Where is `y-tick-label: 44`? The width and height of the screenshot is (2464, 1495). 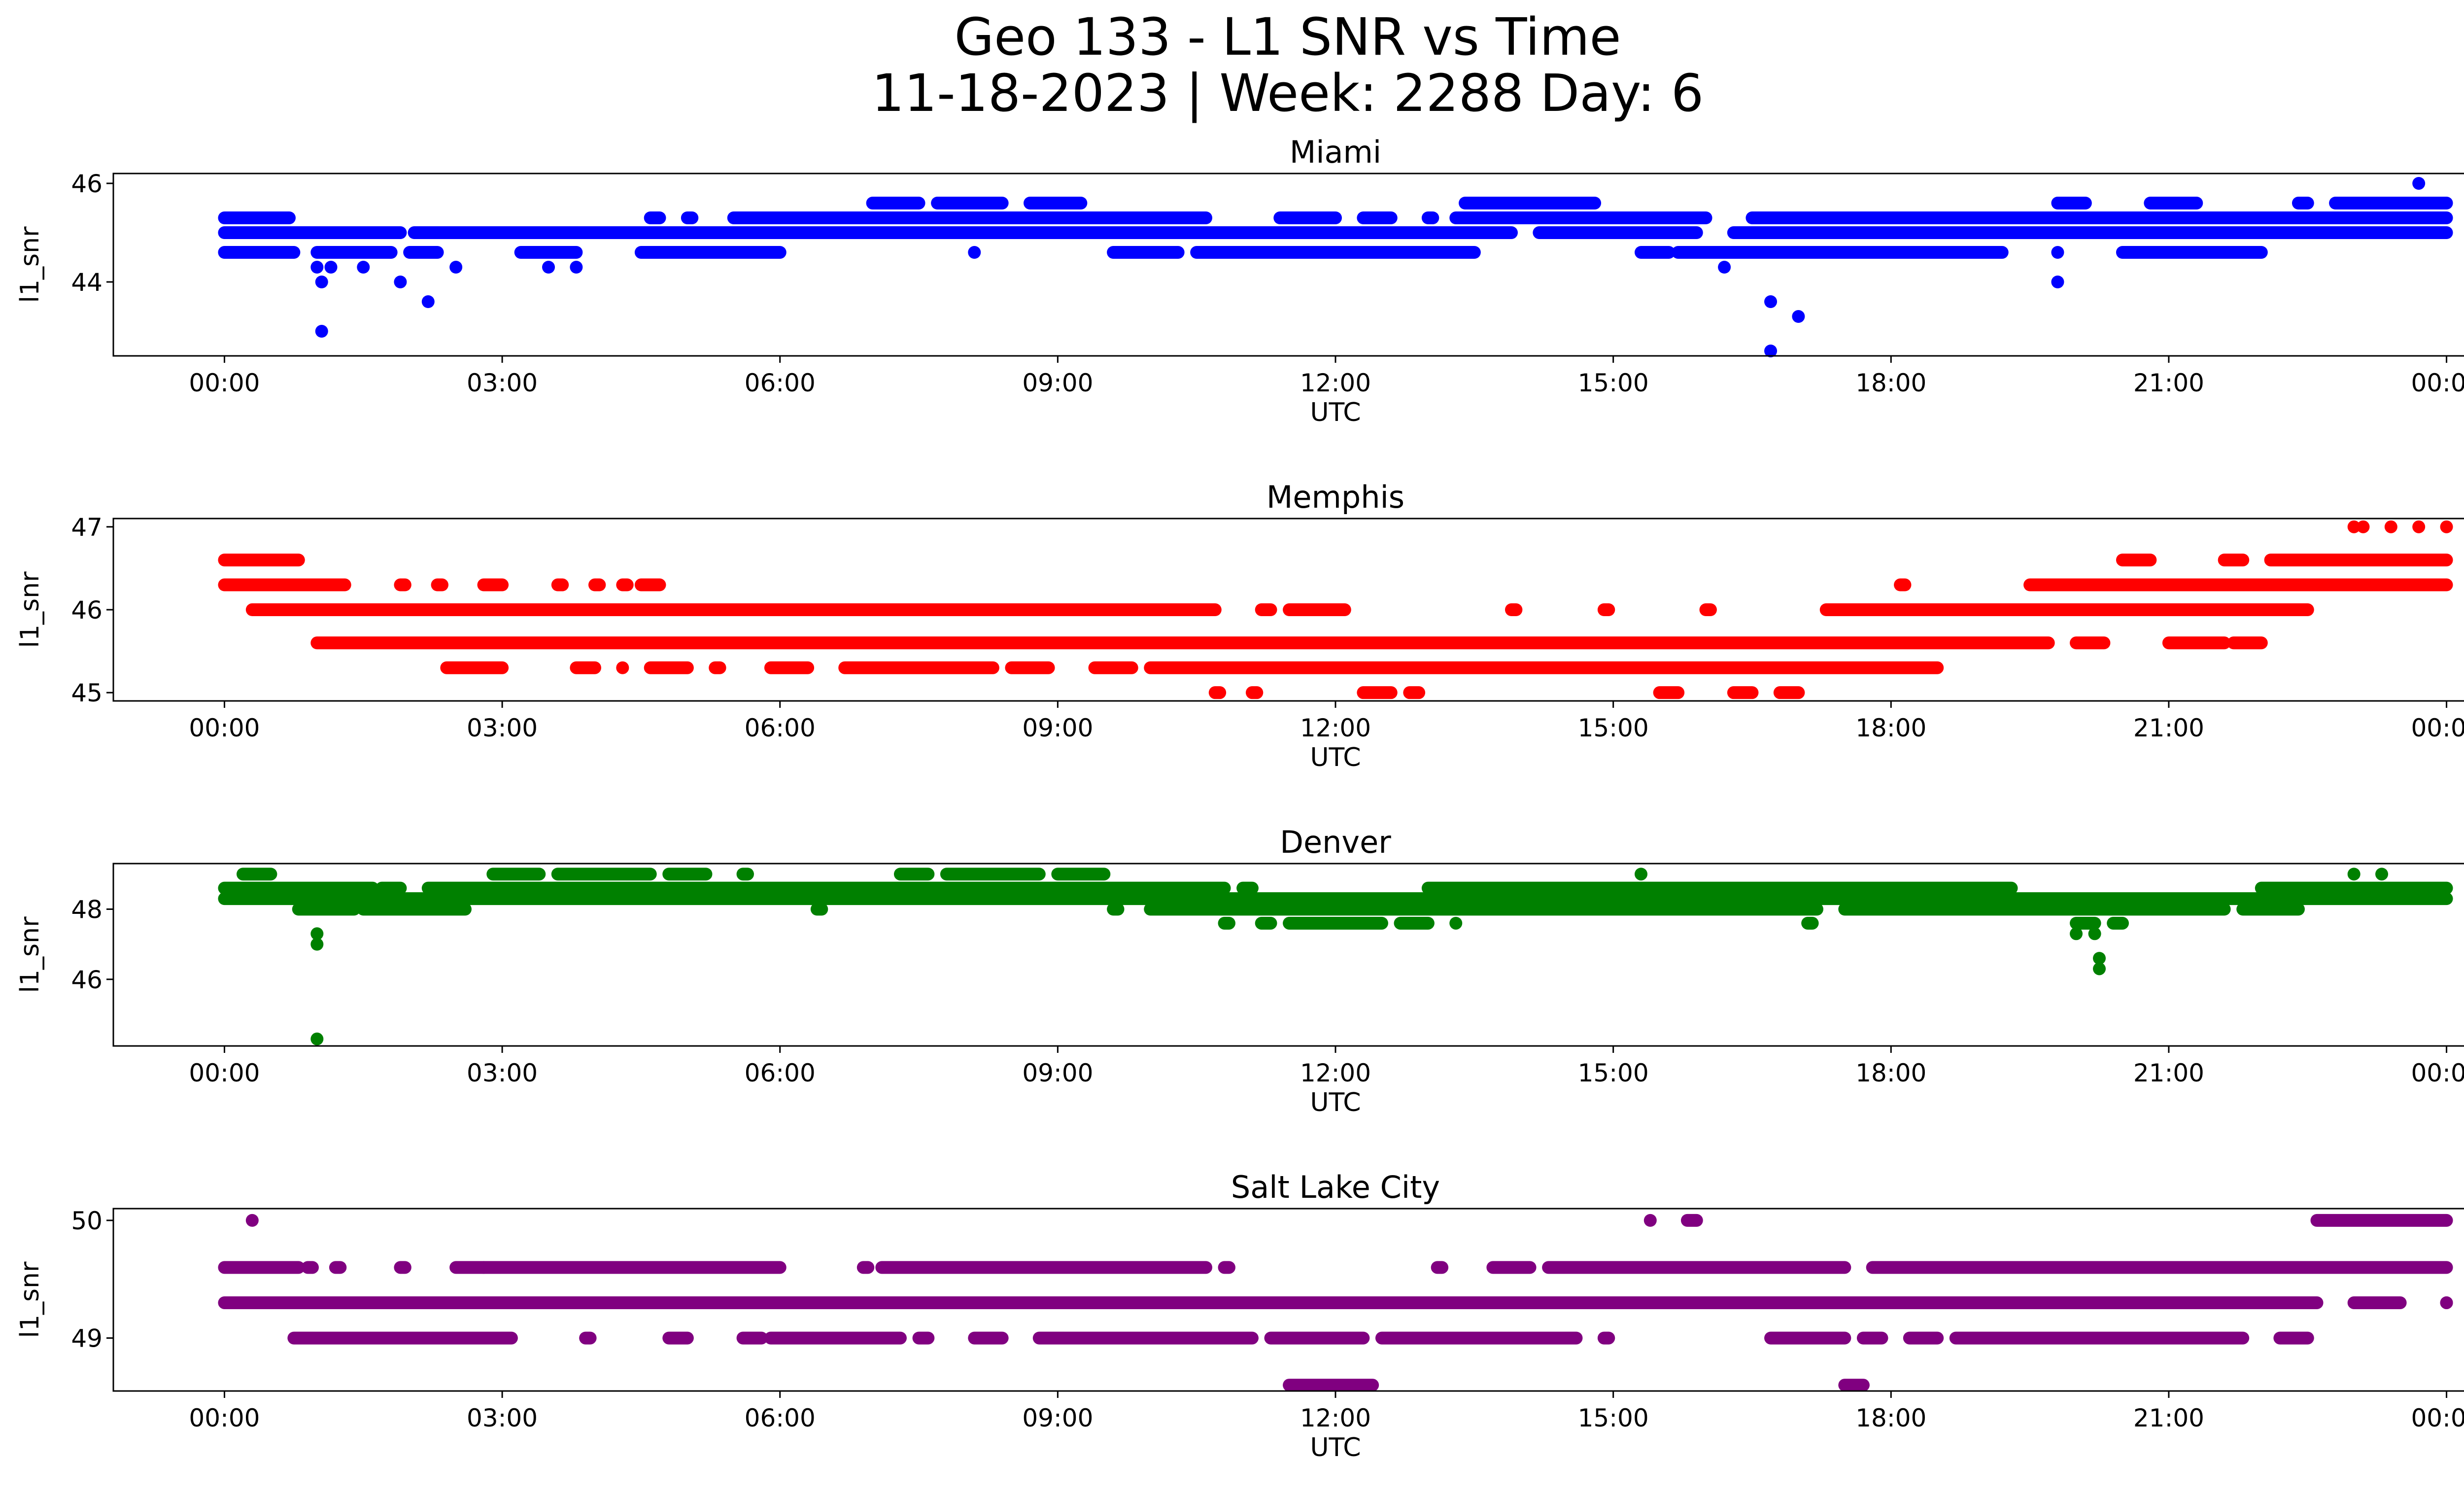
y-tick-label: 44 is located at coordinates (87, 282).